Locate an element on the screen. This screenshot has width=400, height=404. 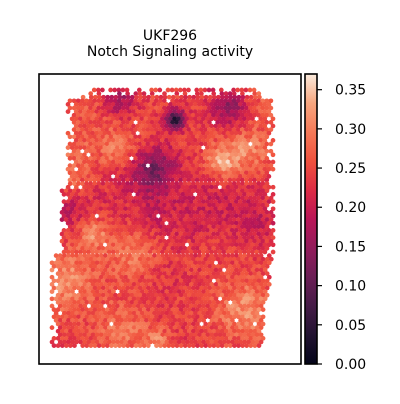
colorbar-ticks: 0.000.050.100.150.200.250.300.35 is located at coordinates (341, 228).